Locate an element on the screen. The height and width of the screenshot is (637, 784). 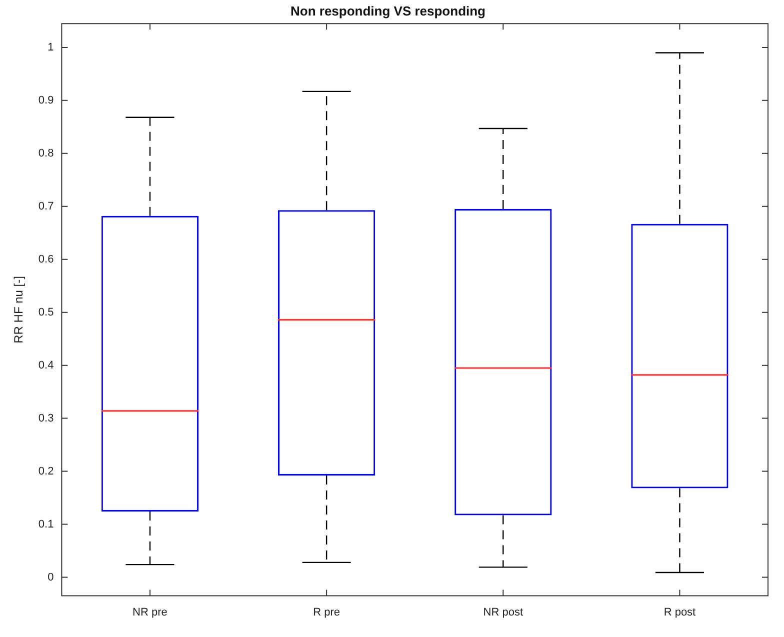
y-tick-label: 0.1 is located at coordinates (46, 524).